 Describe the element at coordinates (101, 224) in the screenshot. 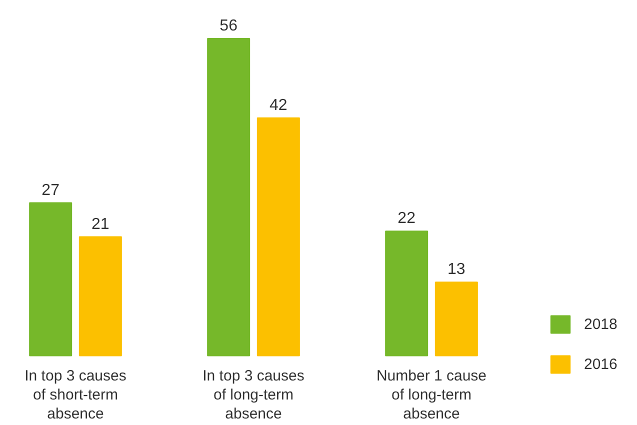

I see `data-label: 21` at that location.